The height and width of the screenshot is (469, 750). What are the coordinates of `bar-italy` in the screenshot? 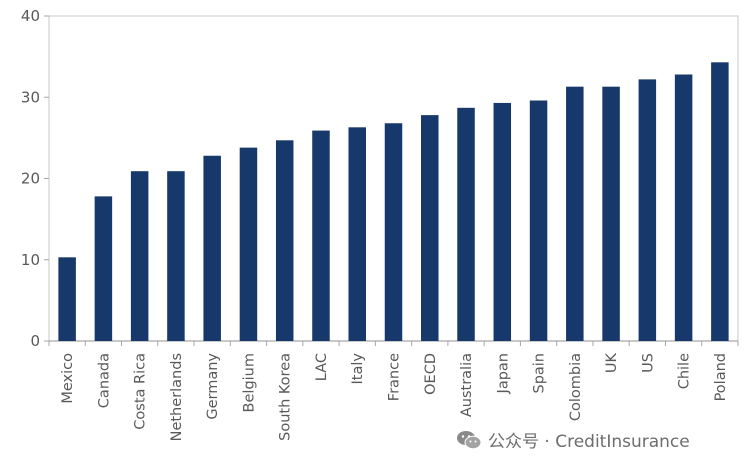 It's located at (357, 234).